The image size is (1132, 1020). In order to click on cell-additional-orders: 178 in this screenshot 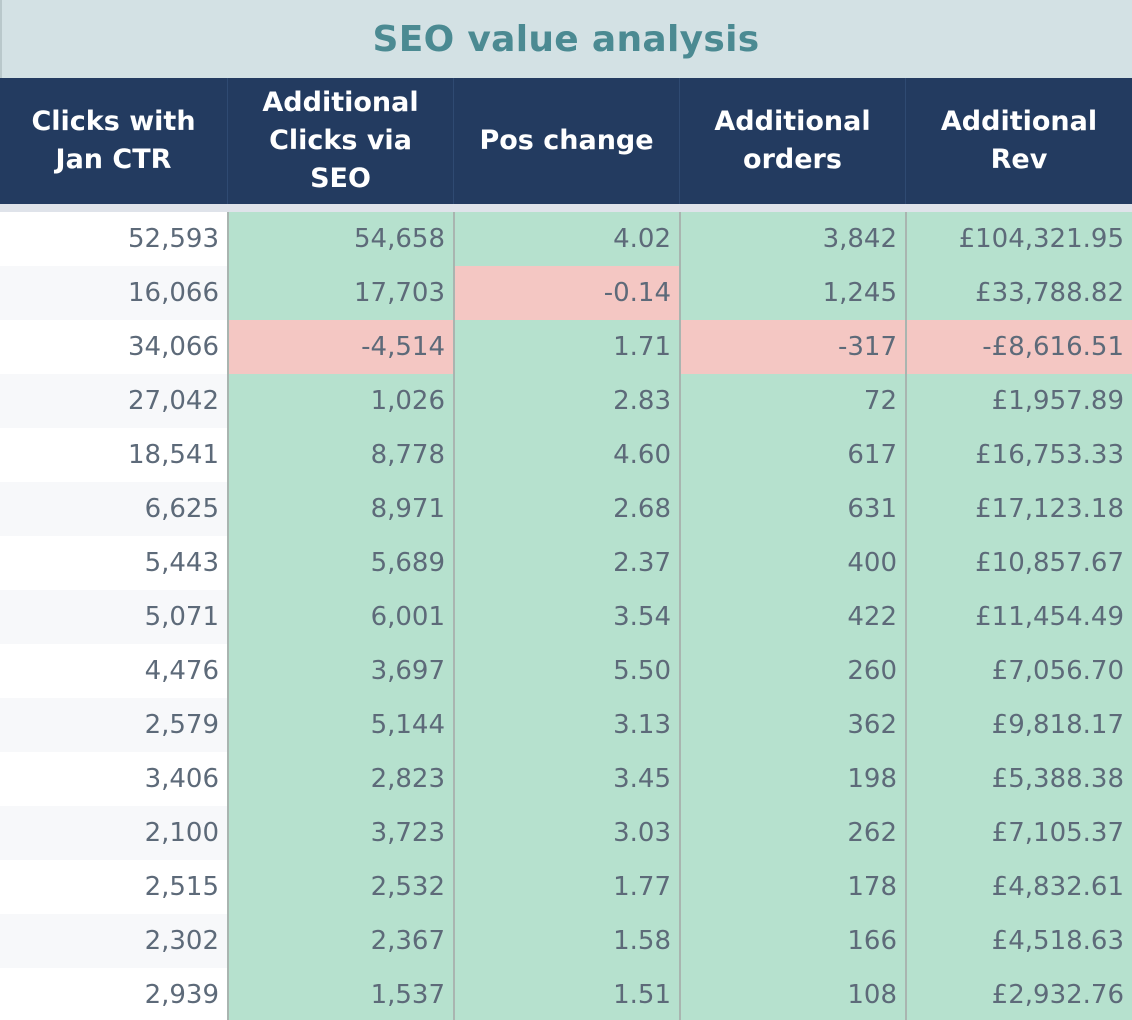, I will do `click(792, 887)`.